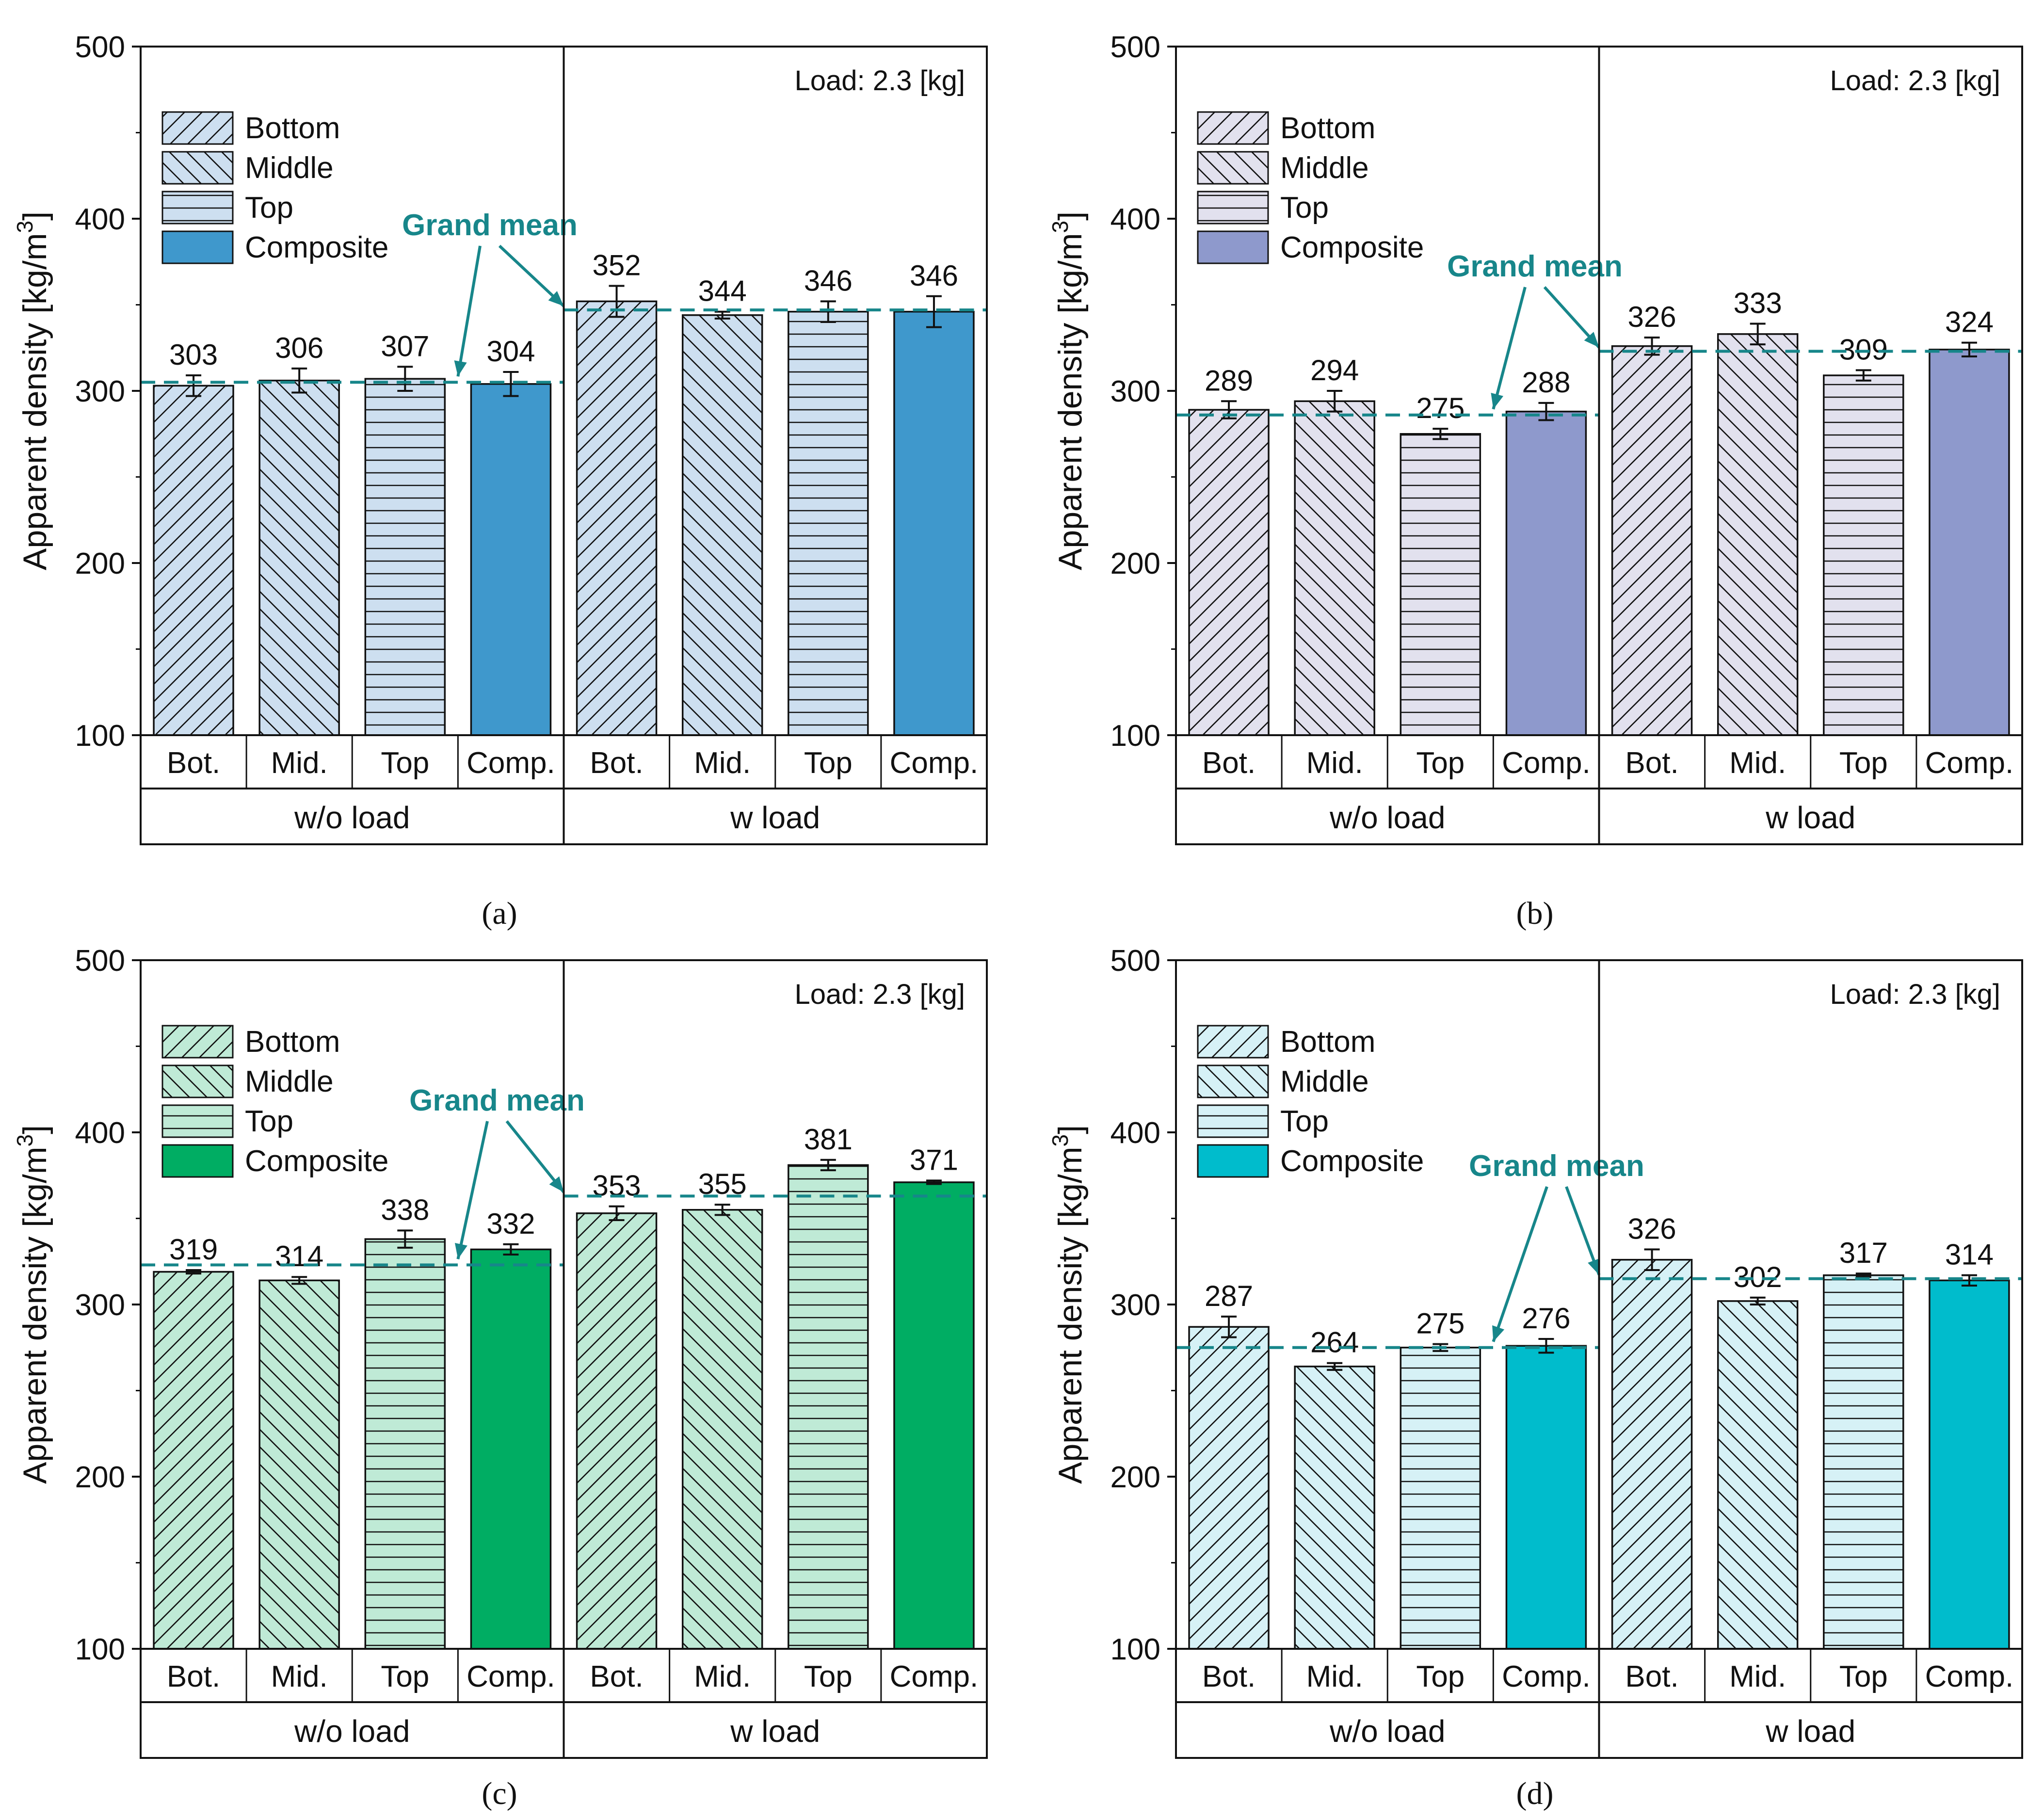 The image size is (2044, 1820). I want to click on data-label: 307, so click(405, 346).